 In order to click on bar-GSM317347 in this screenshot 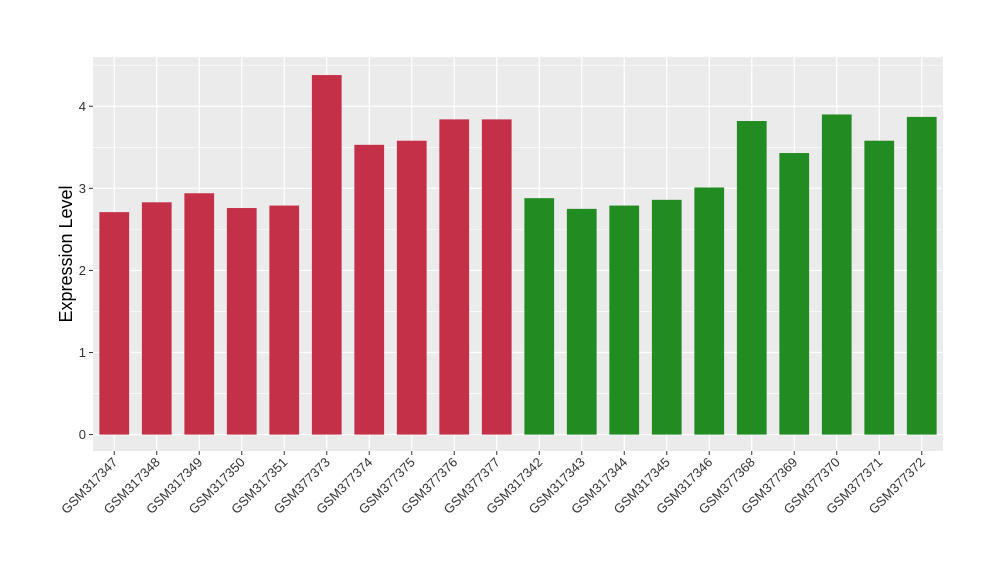, I will do `click(114, 323)`.